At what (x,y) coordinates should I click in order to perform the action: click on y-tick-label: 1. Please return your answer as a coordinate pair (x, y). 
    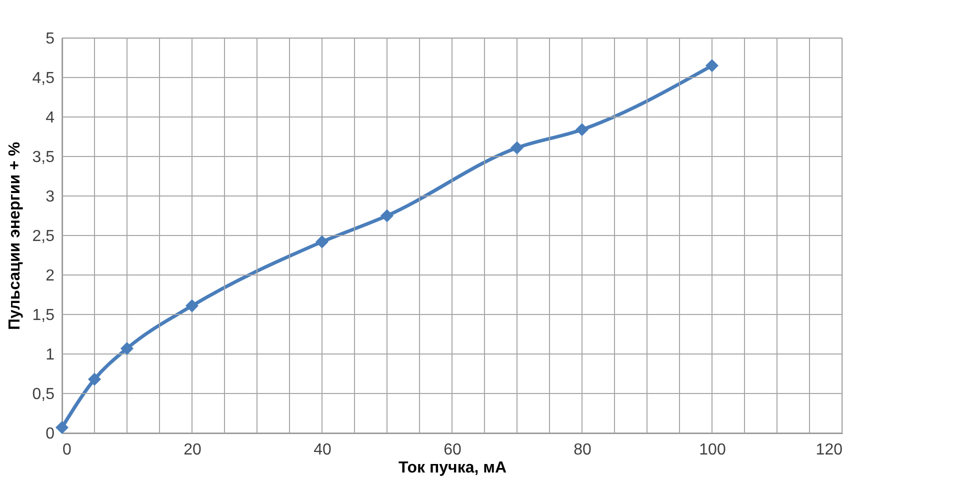
    Looking at the image, I should click on (50, 355).